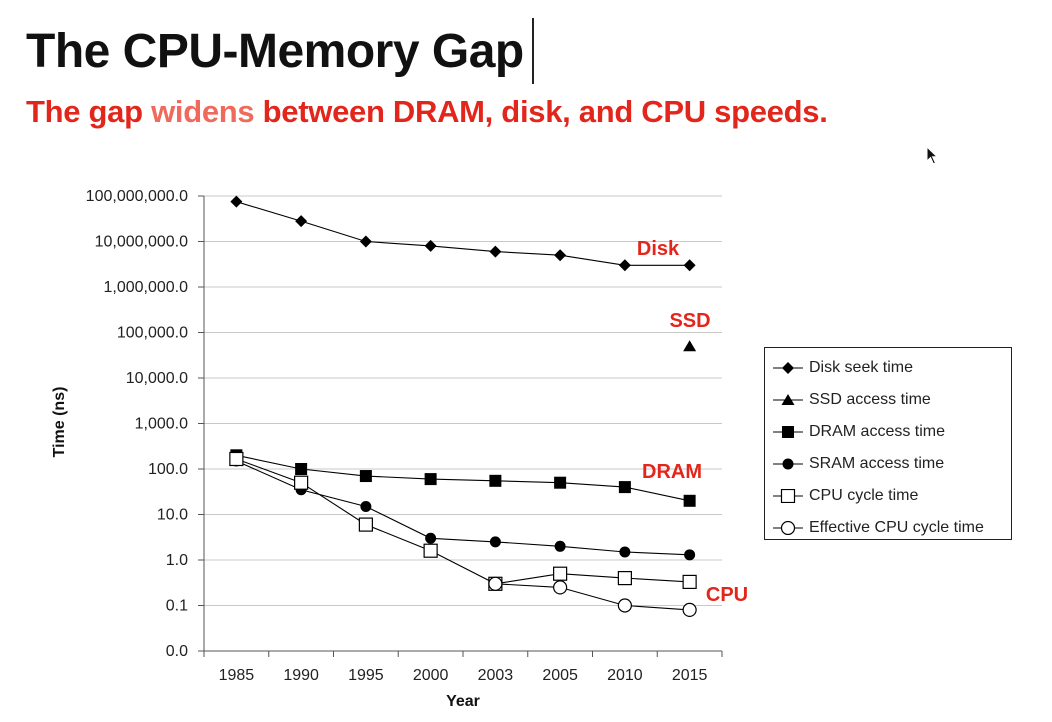  What do you see at coordinates (560, 546) in the screenshot?
I see `point-sram-access-time-2005` at bounding box center [560, 546].